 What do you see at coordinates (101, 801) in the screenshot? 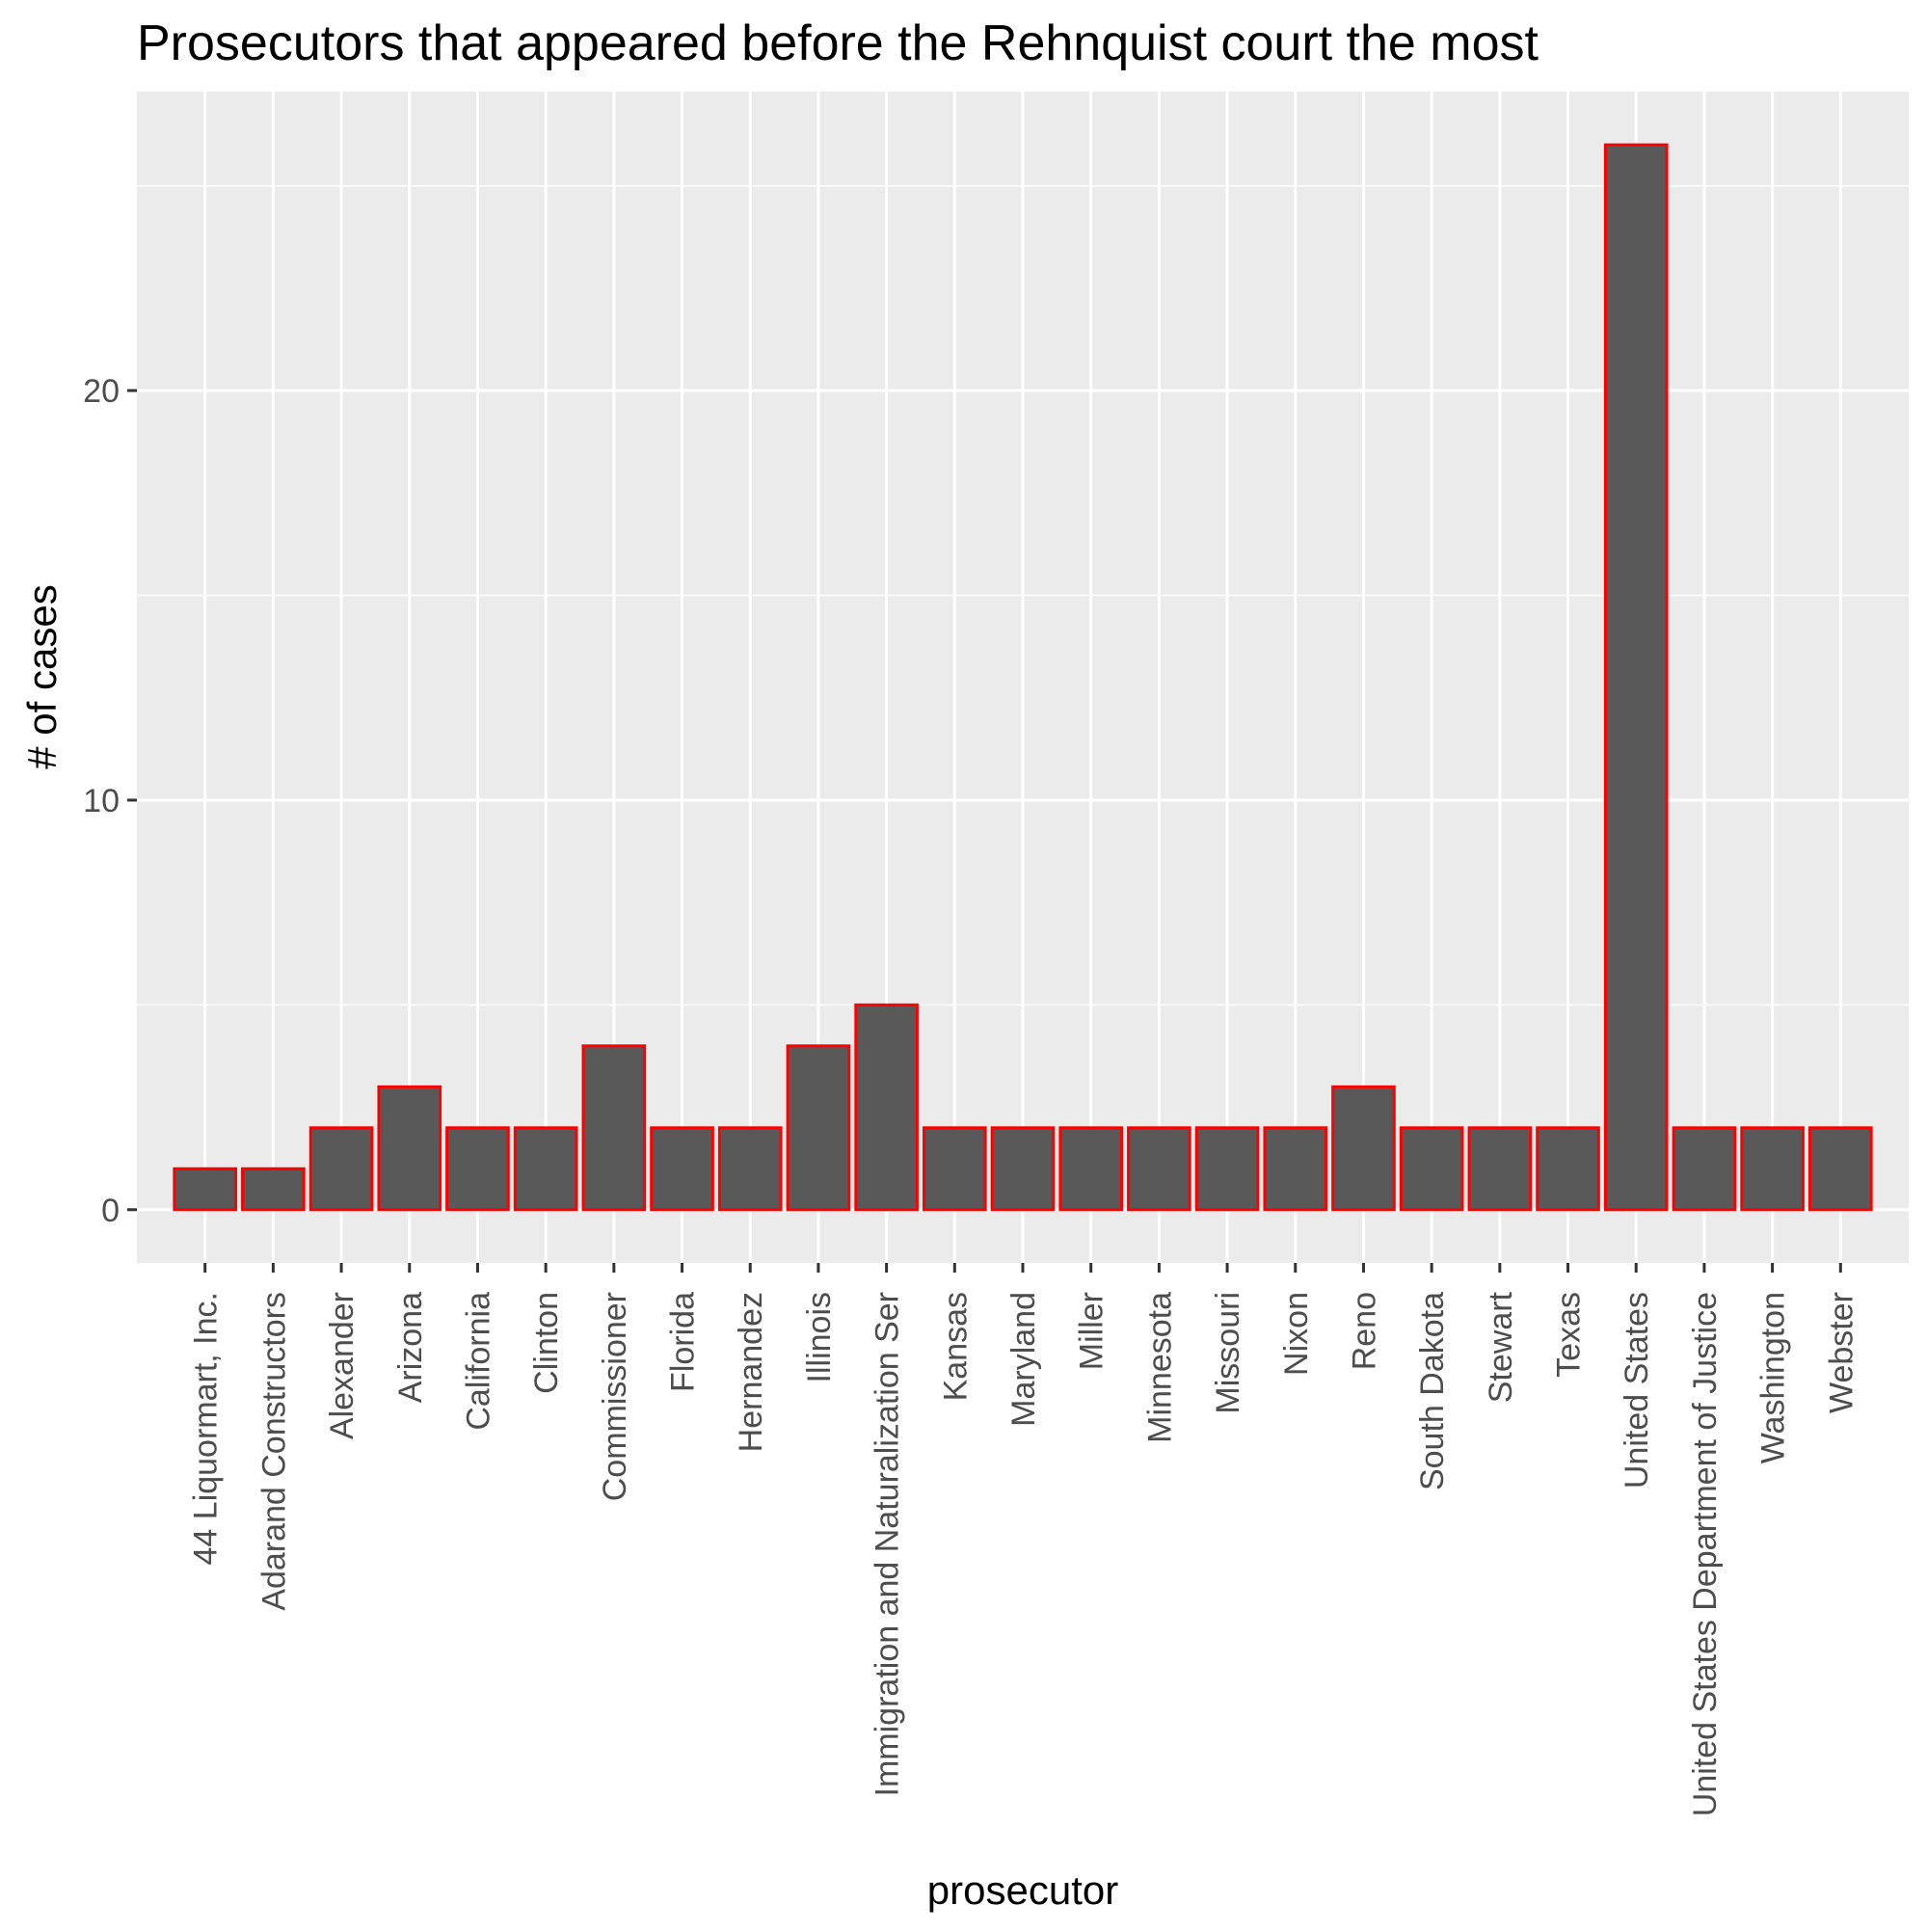
I see `y-tick-label: 10` at bounding box center [101, 801].